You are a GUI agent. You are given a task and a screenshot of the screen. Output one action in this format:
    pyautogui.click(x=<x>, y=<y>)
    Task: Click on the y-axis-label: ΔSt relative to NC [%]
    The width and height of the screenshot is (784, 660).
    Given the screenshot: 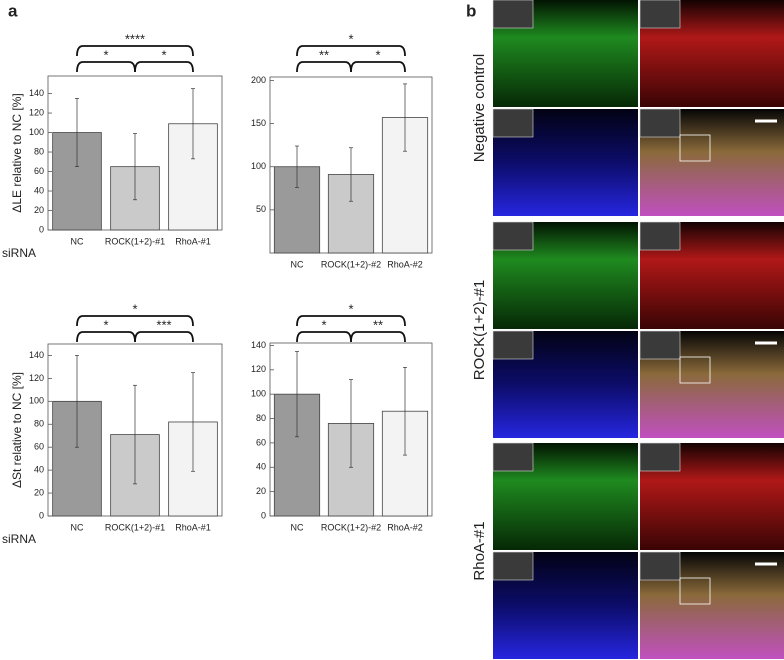 What is the action you would take?
    pyautogui.click(x=17, y=430)
    